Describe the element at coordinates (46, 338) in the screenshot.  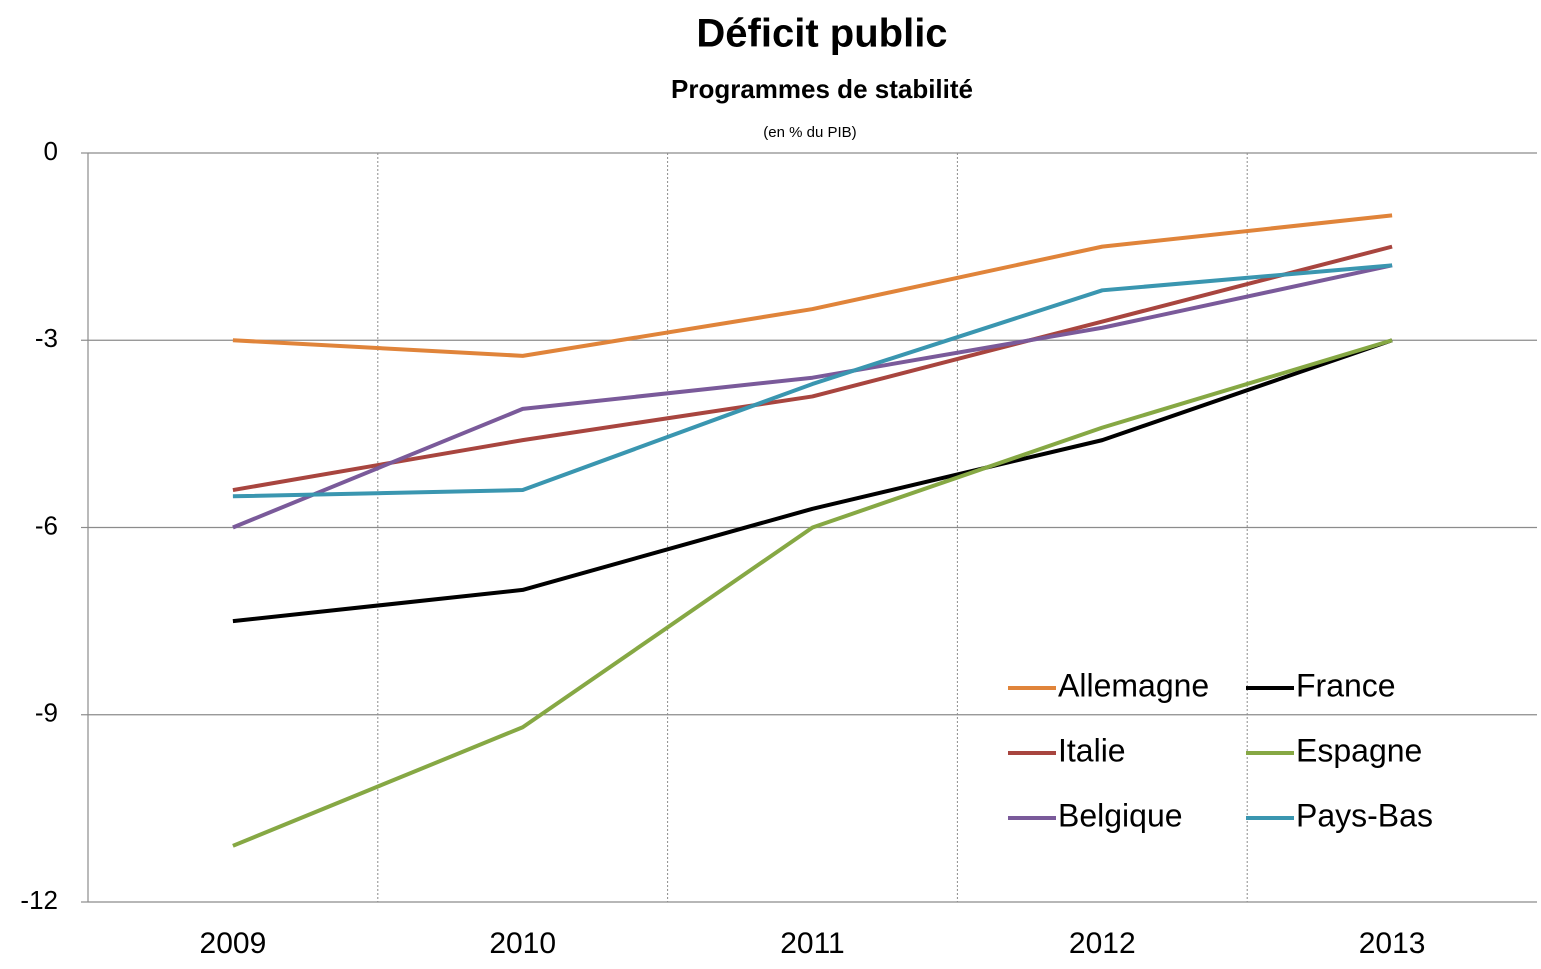
I see `y-tick-label: -3` at that location.